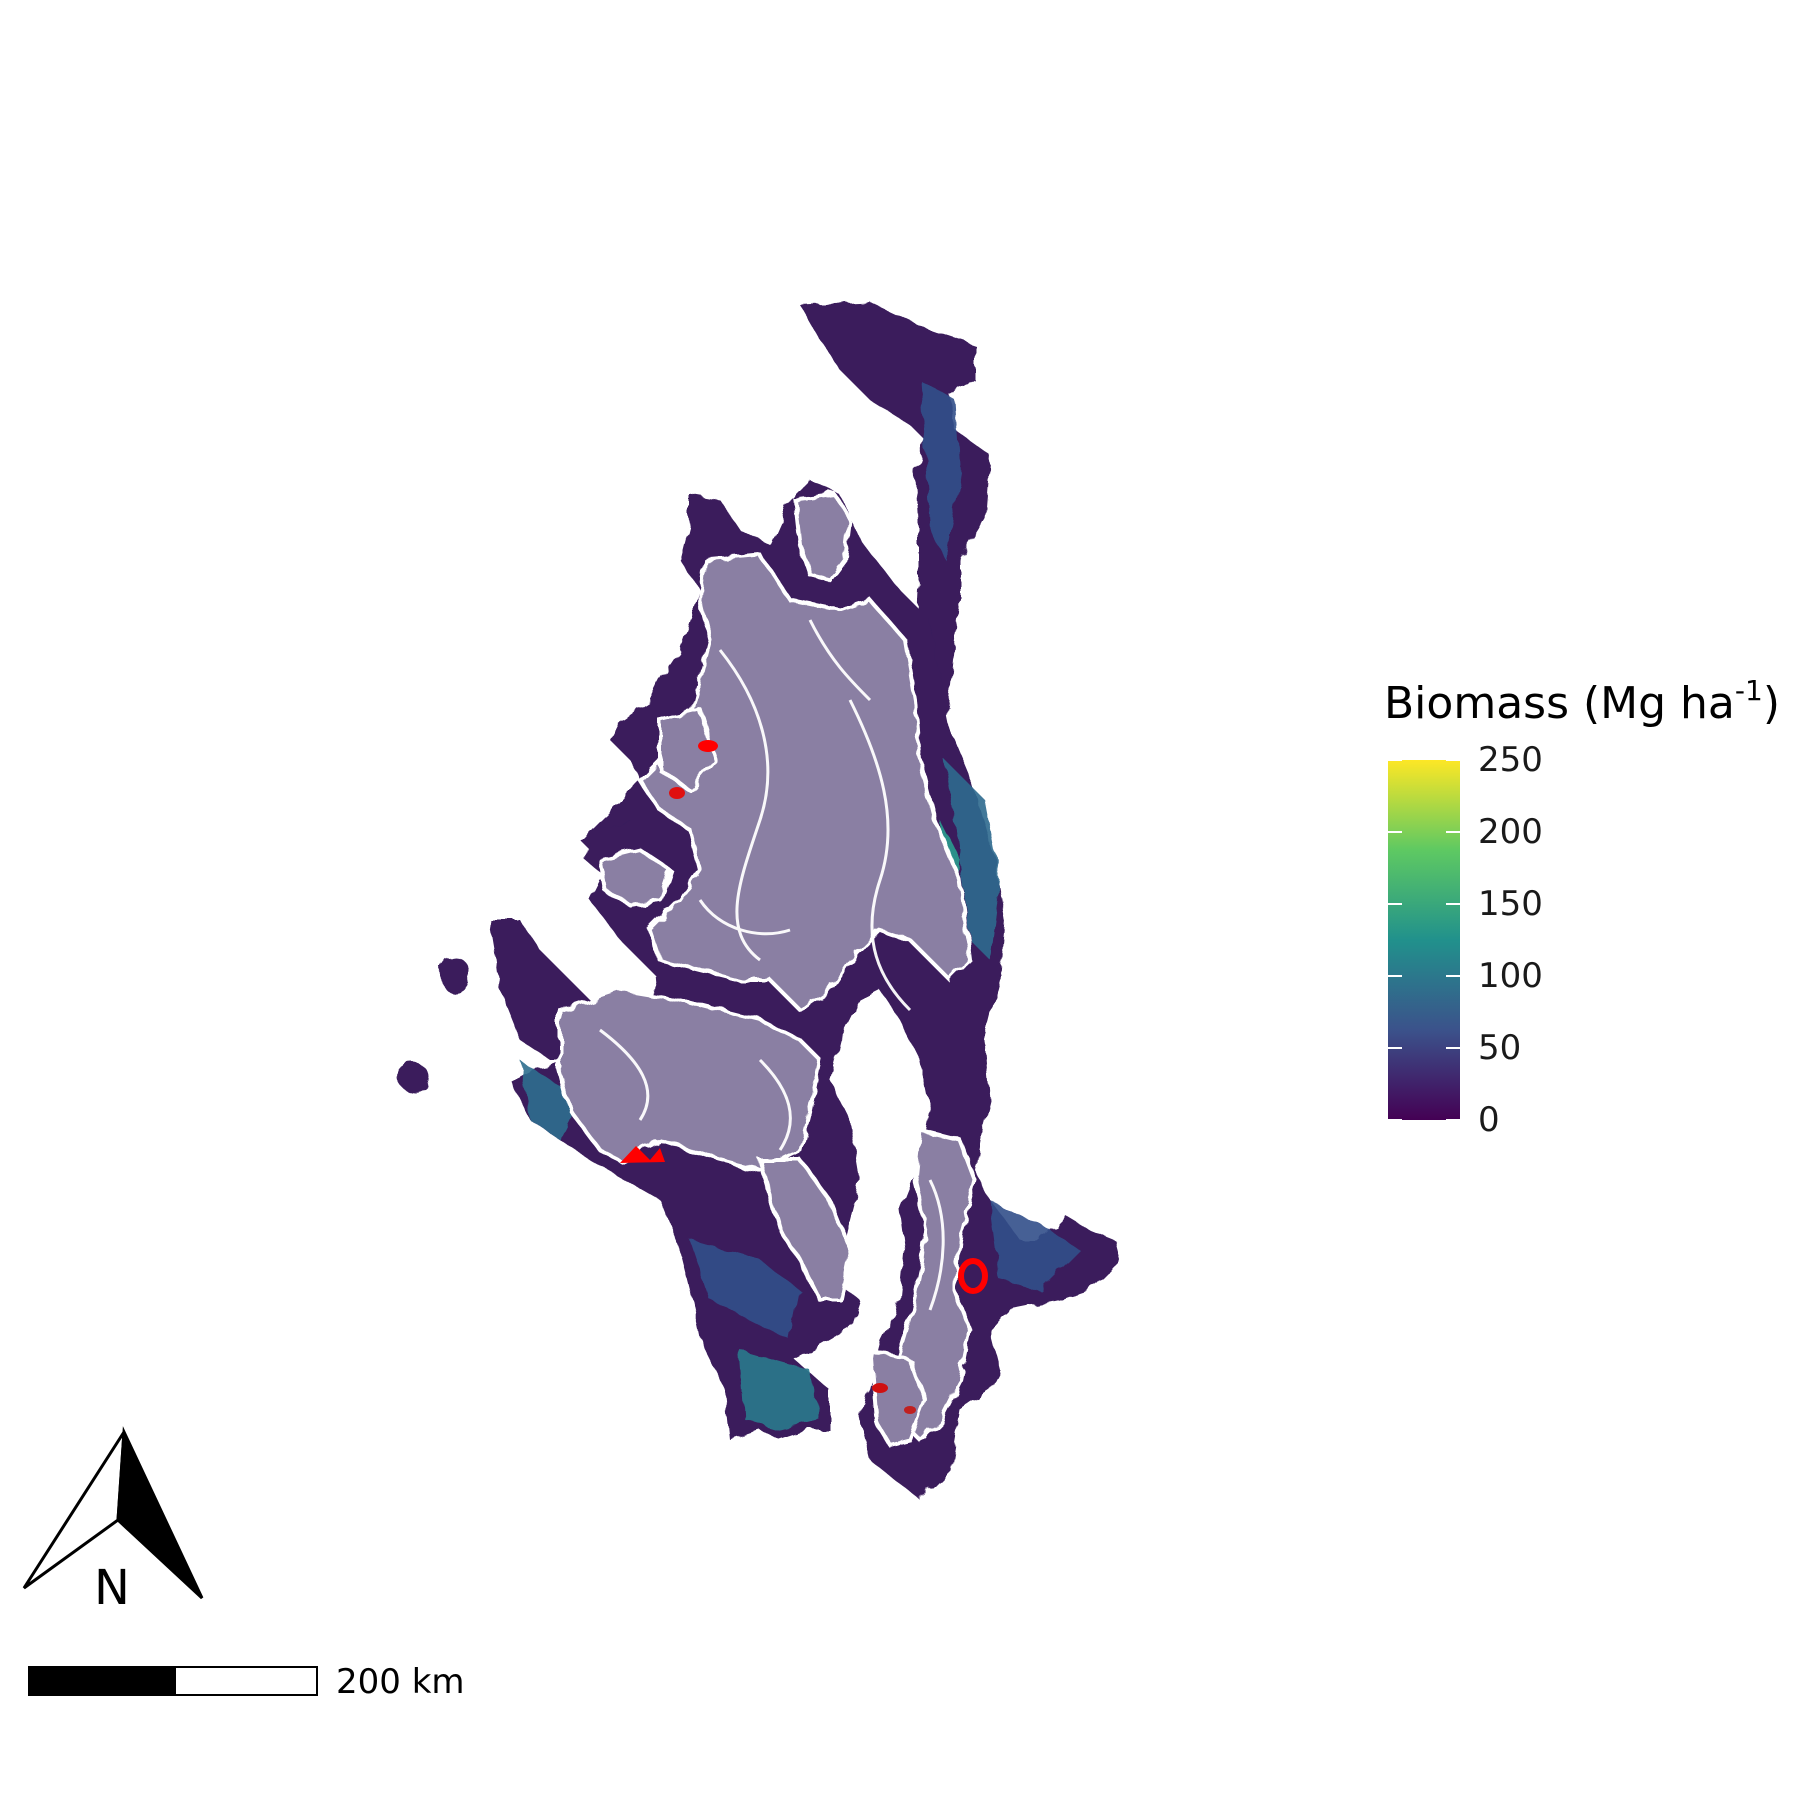  I want to click on legend-tick-label: 150, so click(1510, 904).